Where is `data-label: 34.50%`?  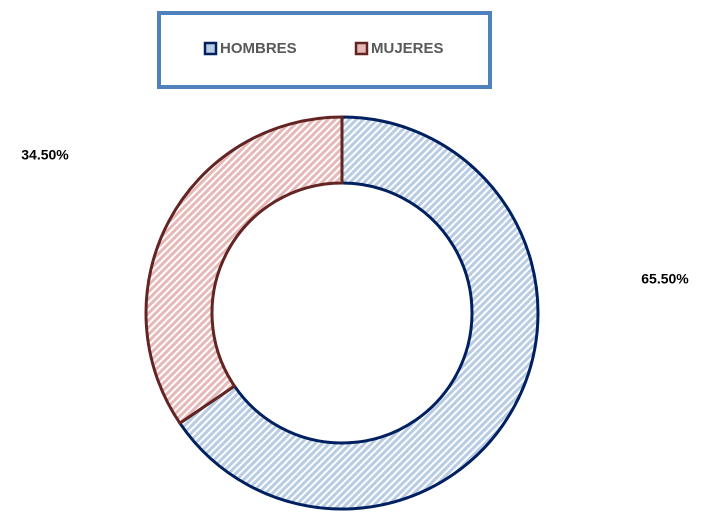 data-label: 34.50% is located at coordinates (45, 155).